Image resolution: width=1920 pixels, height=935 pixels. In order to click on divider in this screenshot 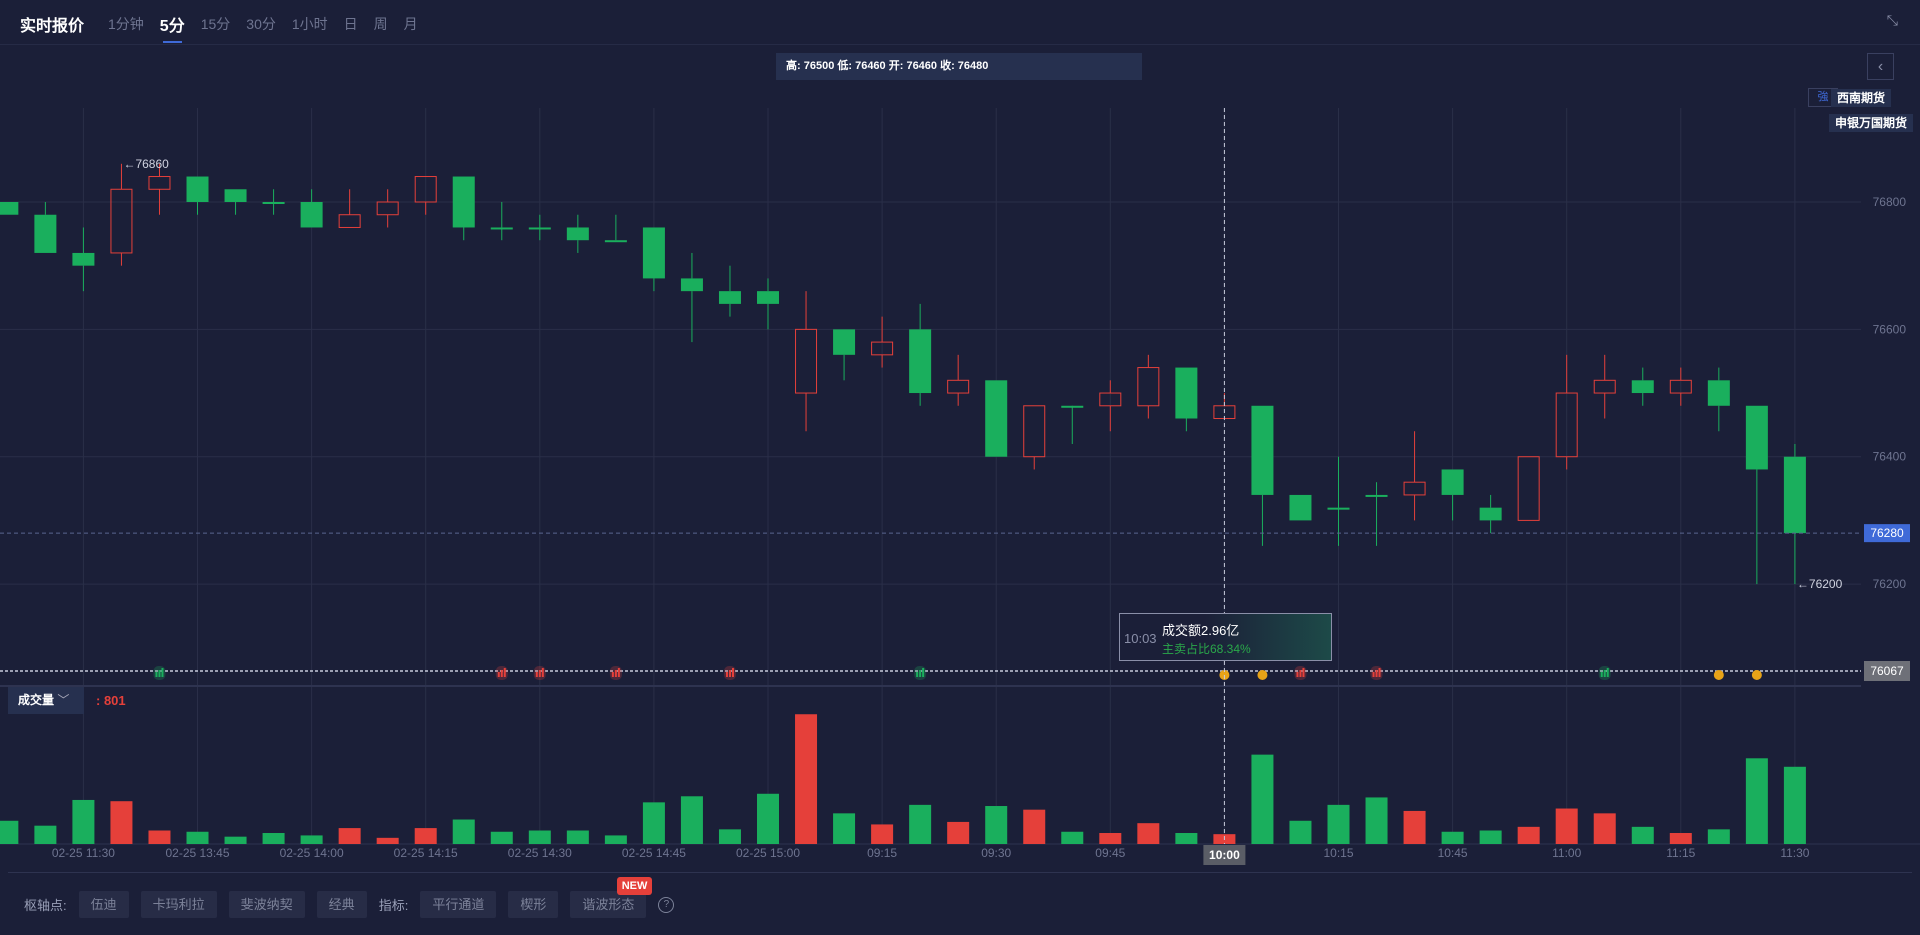, I will do `click(960, 872)`.